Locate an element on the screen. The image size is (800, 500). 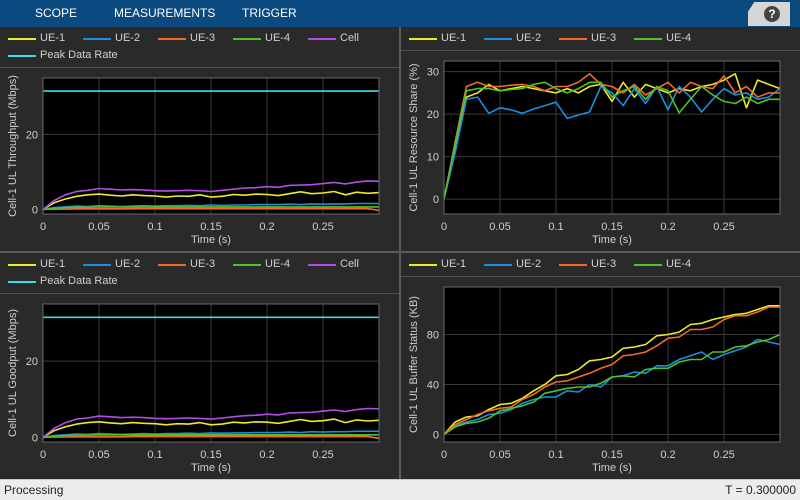
y-tick-label: 10 is located at coordinates (433, 158).